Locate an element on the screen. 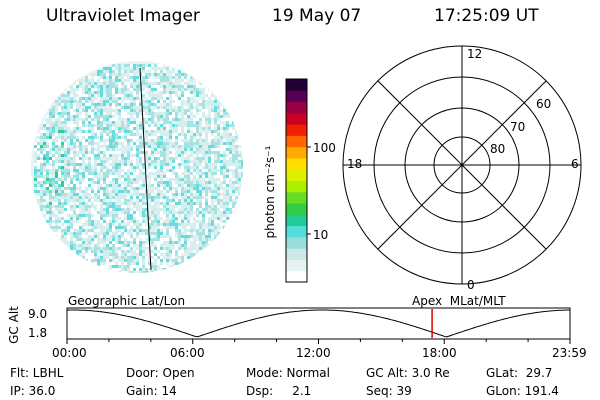 The width and height of the screenshot is (600, 400). lat-label-70: 70 is located at coordinates (518, 127).